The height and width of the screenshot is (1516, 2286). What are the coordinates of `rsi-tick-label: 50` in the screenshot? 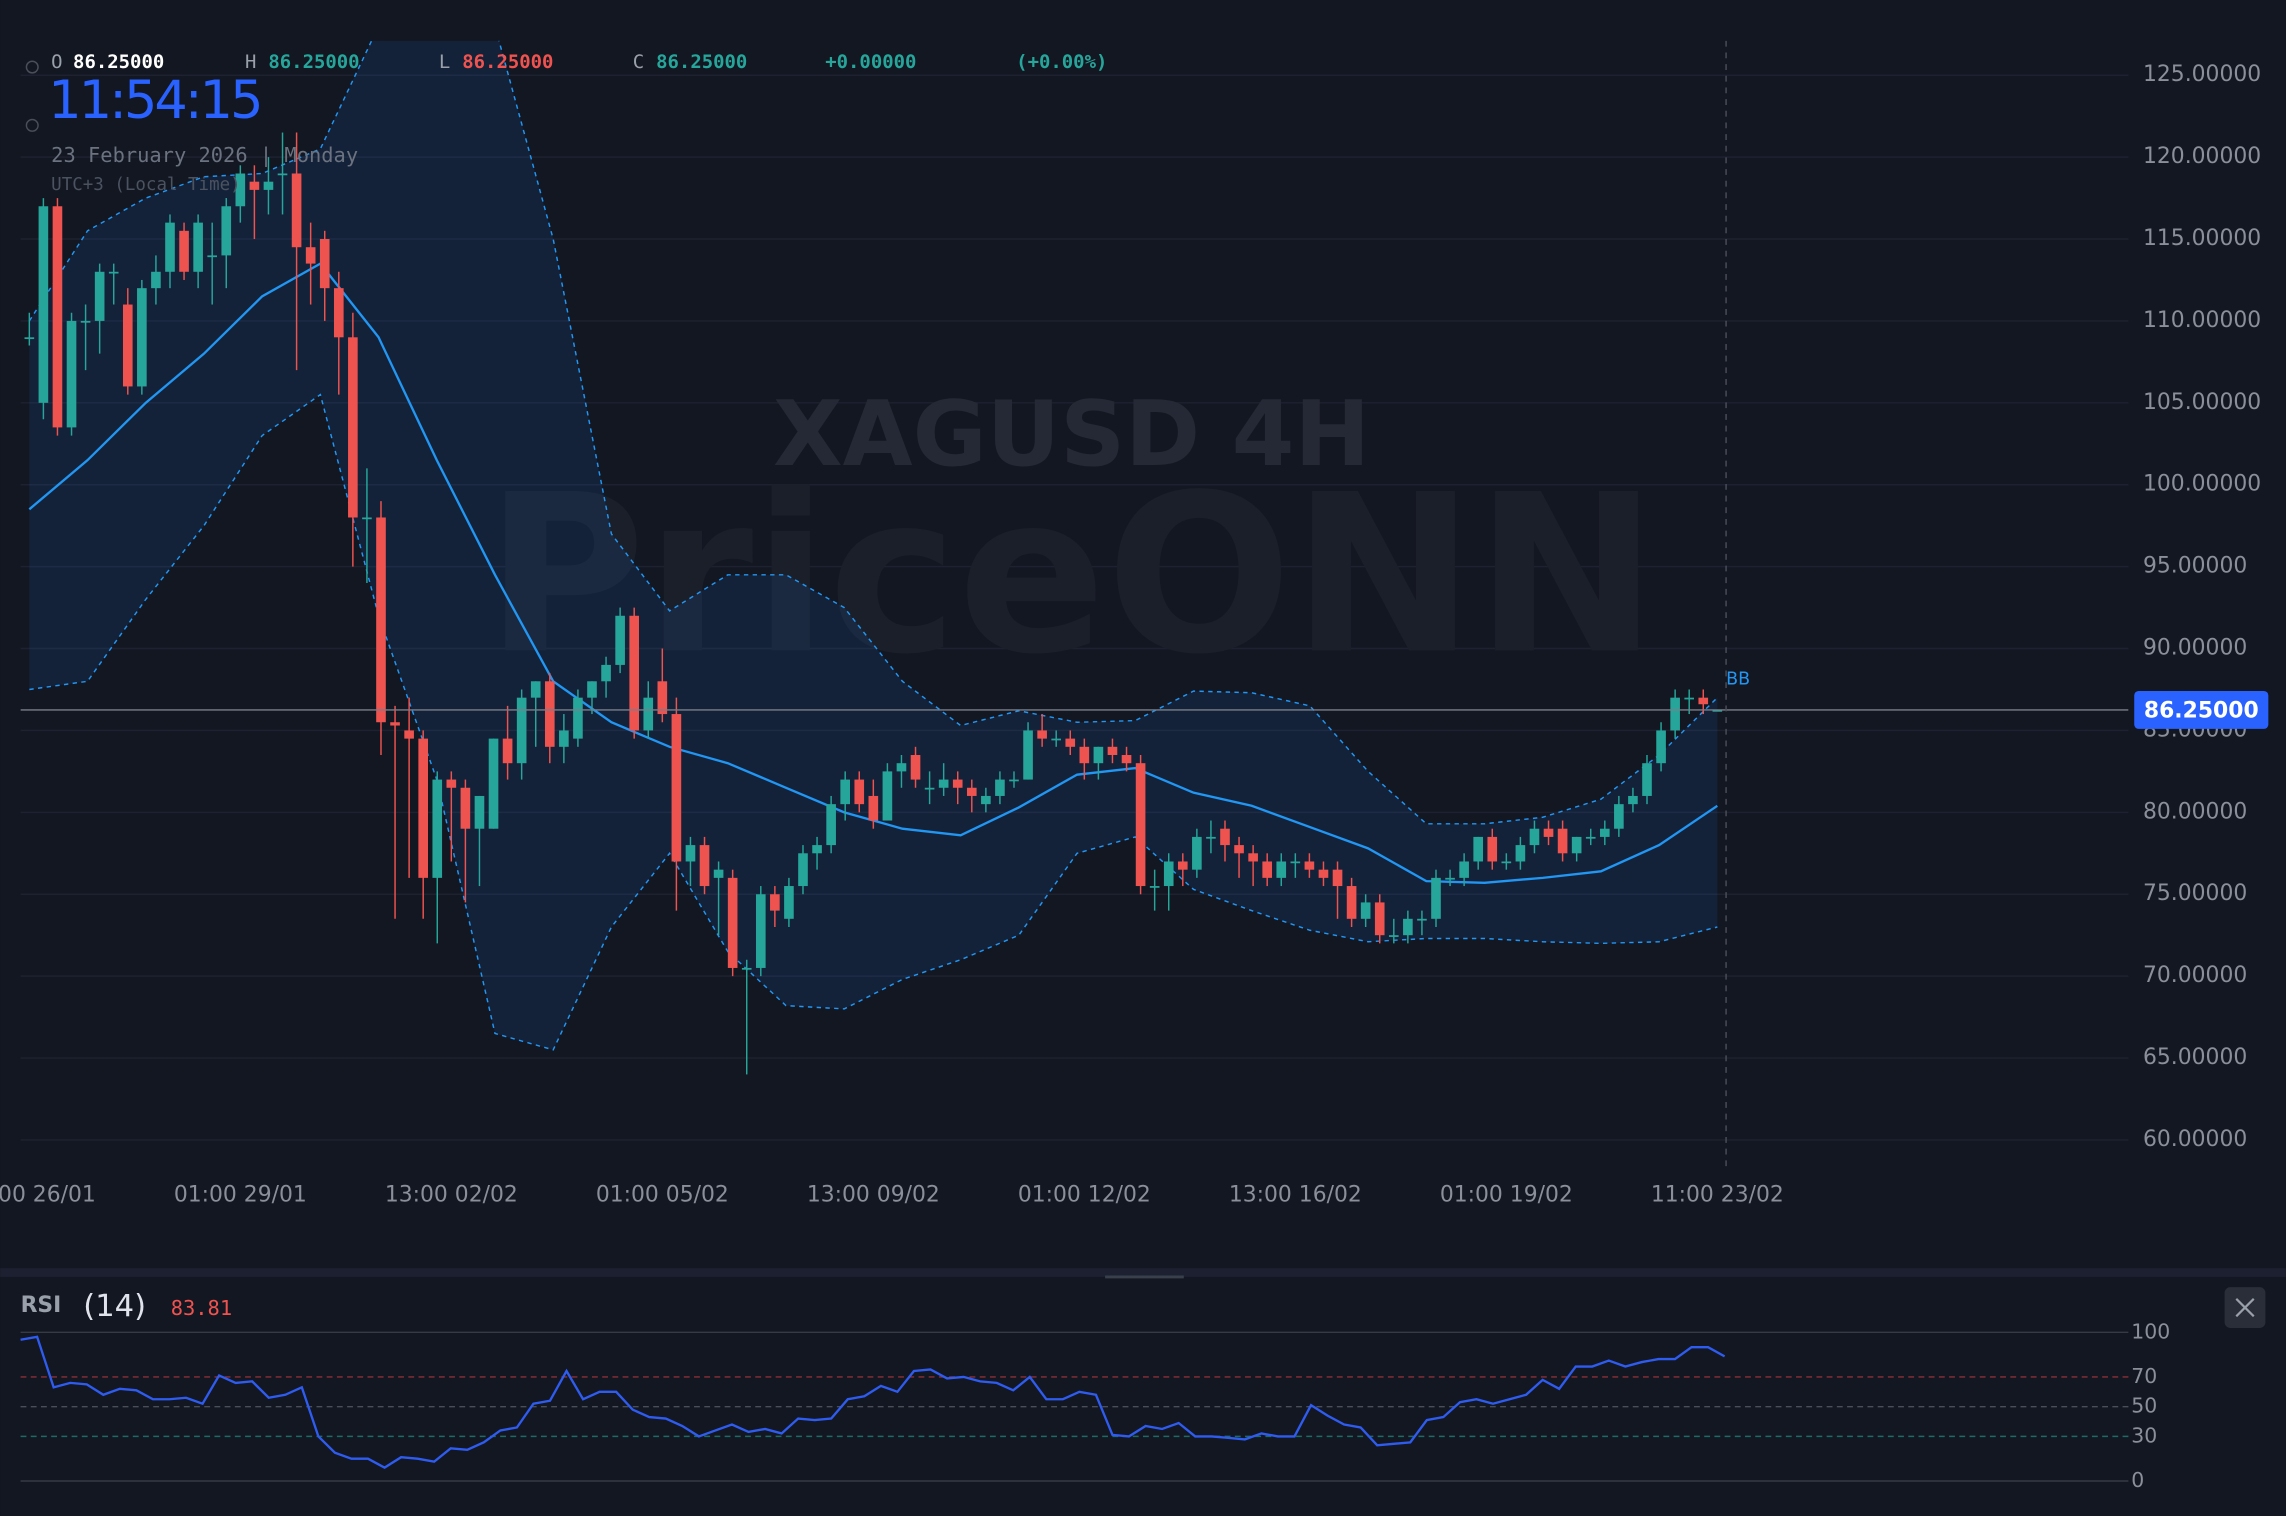 It's located at (2144, 1406).